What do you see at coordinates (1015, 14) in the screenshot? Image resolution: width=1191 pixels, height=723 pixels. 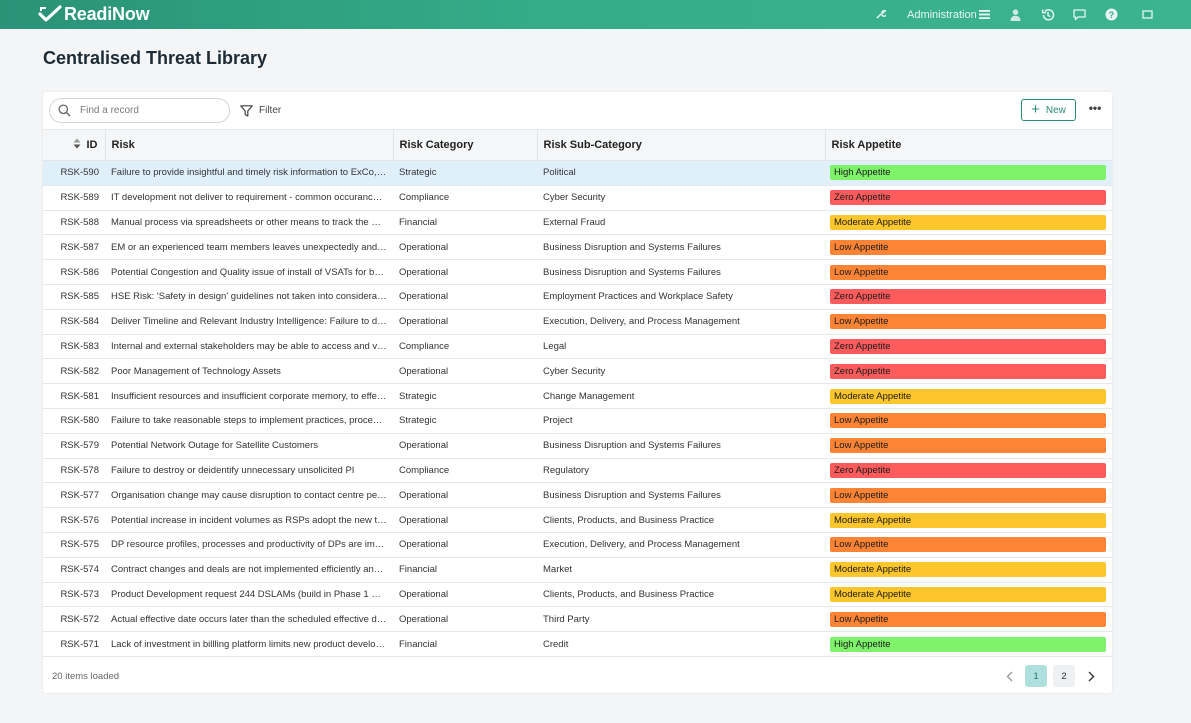 I see `user-icon` at bounding box center [1015, 14].